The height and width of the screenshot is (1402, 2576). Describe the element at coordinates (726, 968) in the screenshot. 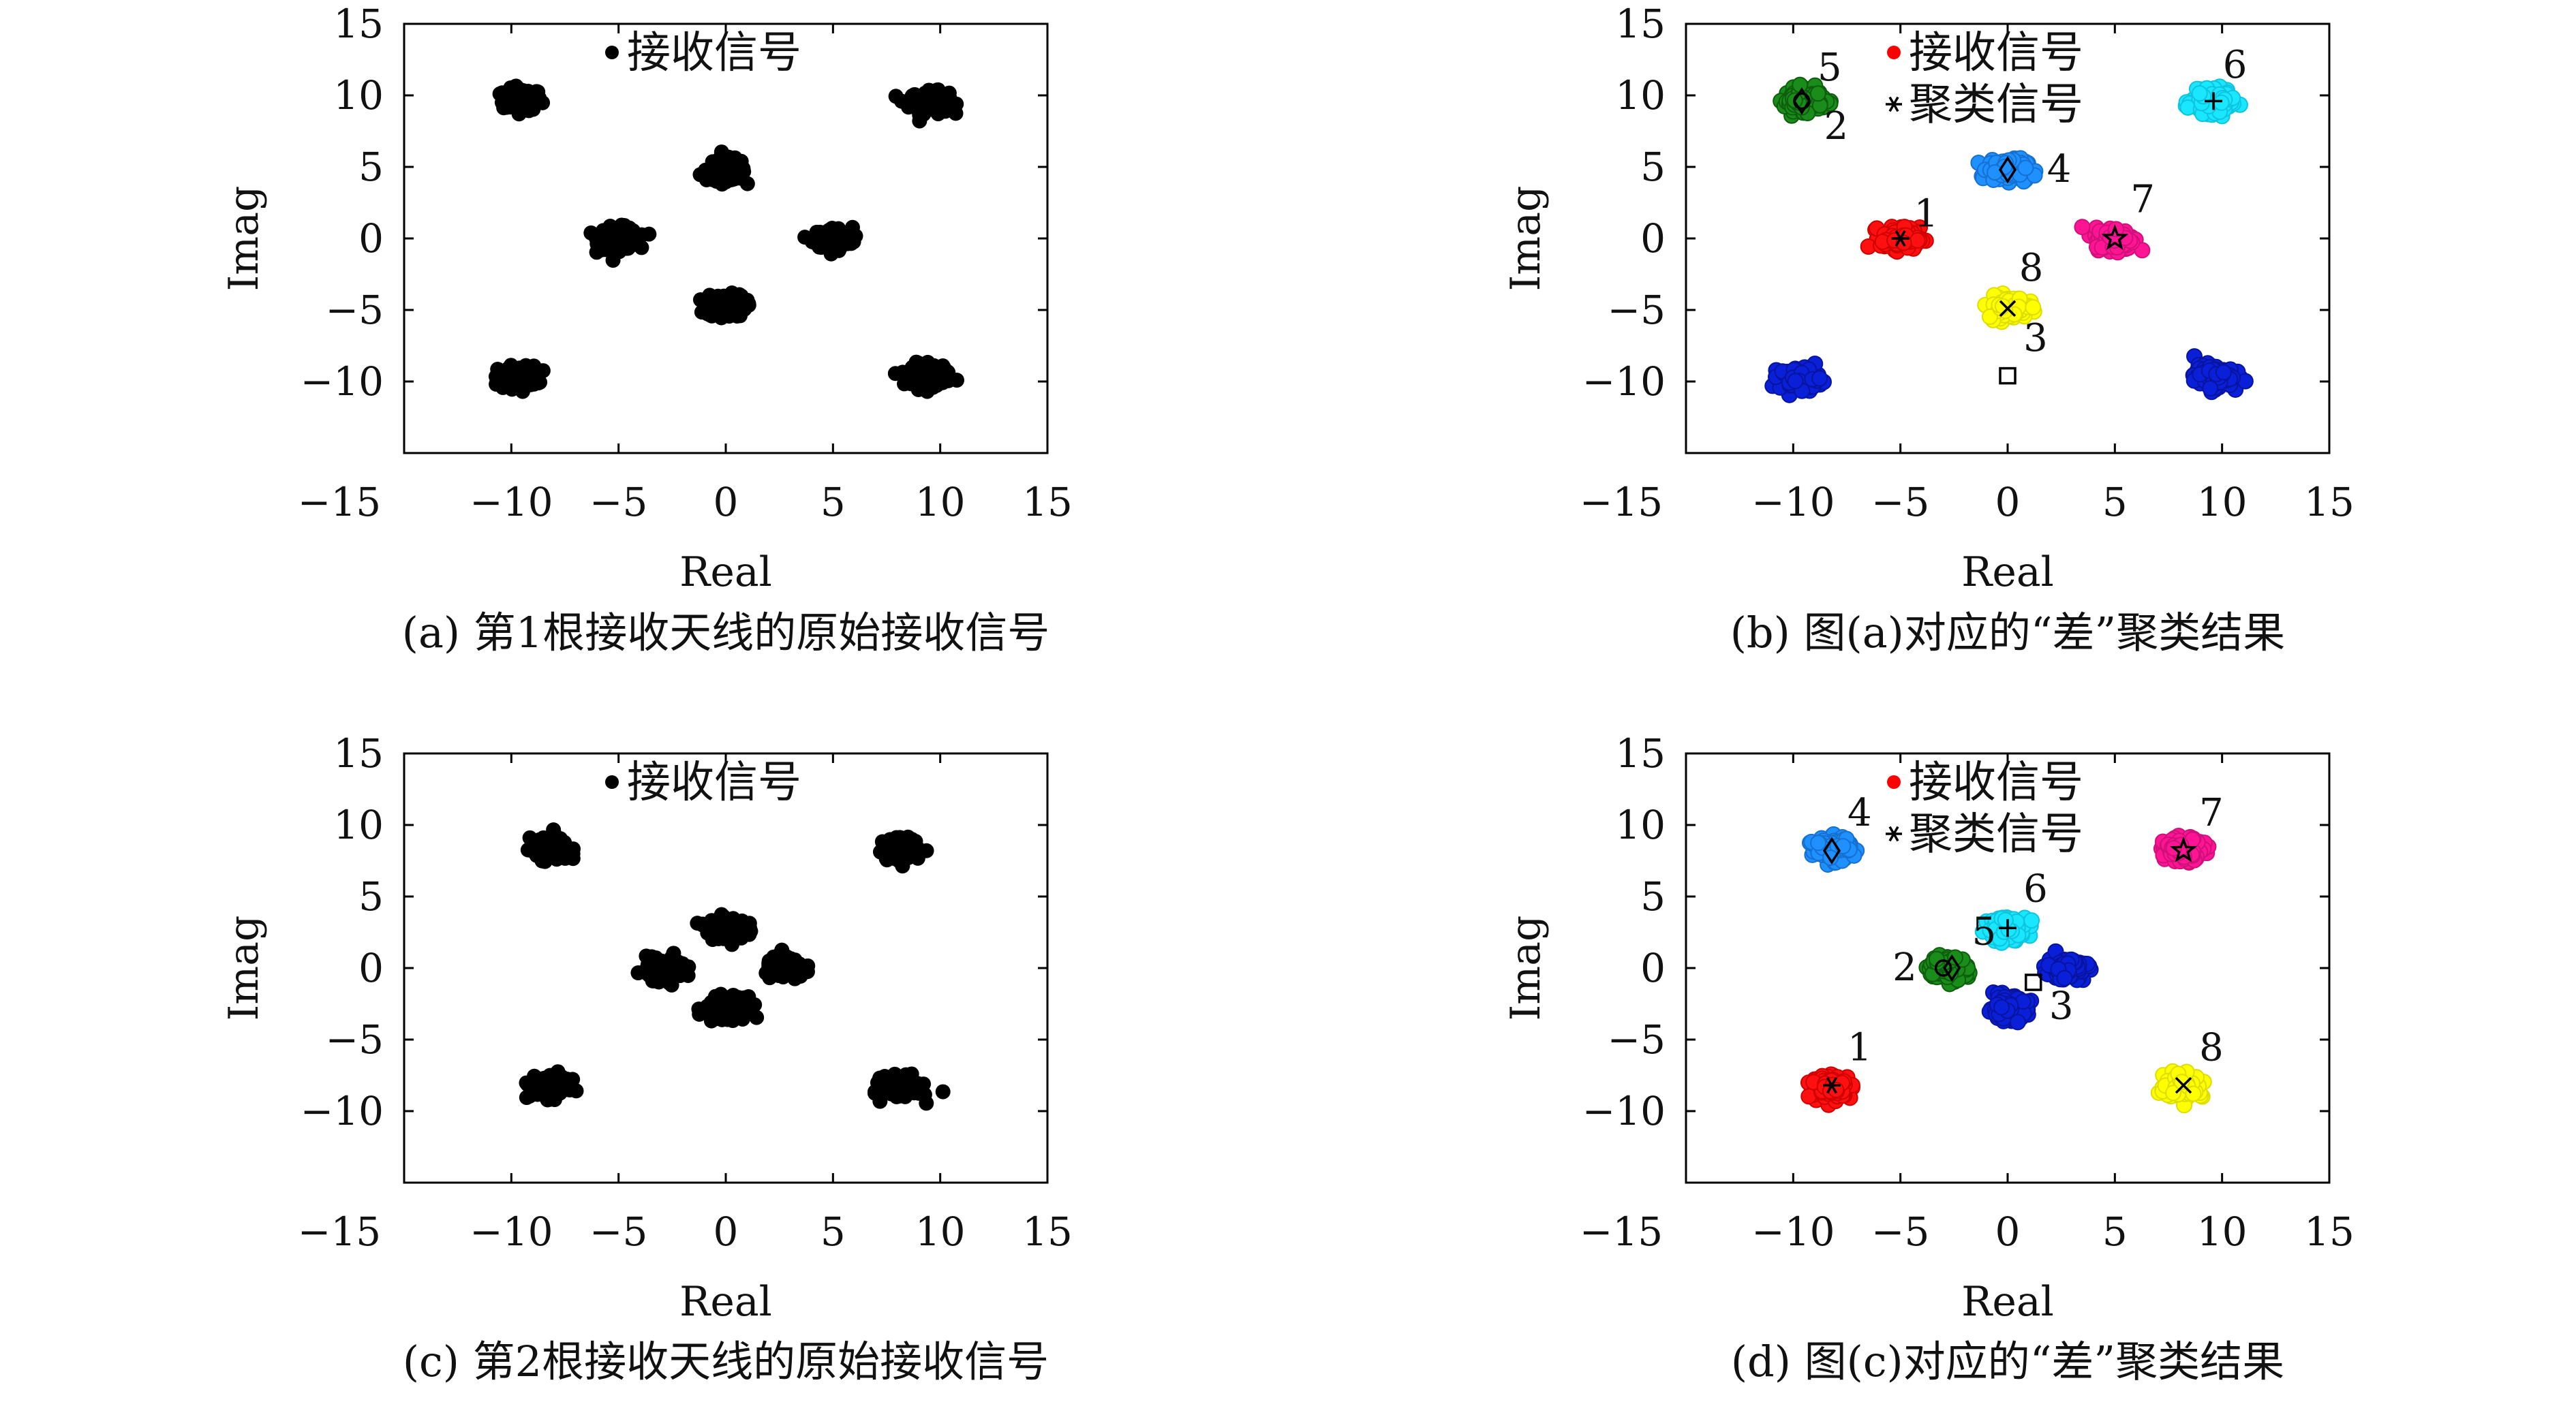

I see `axes-frame` at that location.